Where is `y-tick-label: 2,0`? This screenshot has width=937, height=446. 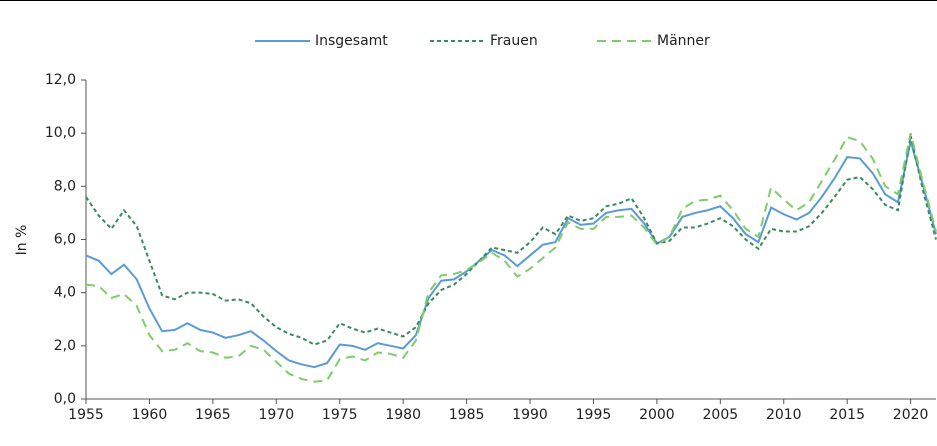
y-tick-label: 2,0 is located at coordinates (65, 346).